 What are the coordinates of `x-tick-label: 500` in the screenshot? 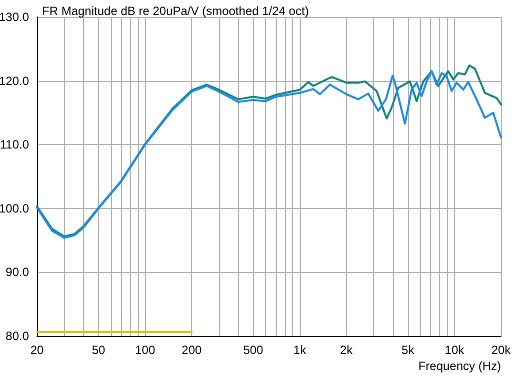 It's located at (253, 350).